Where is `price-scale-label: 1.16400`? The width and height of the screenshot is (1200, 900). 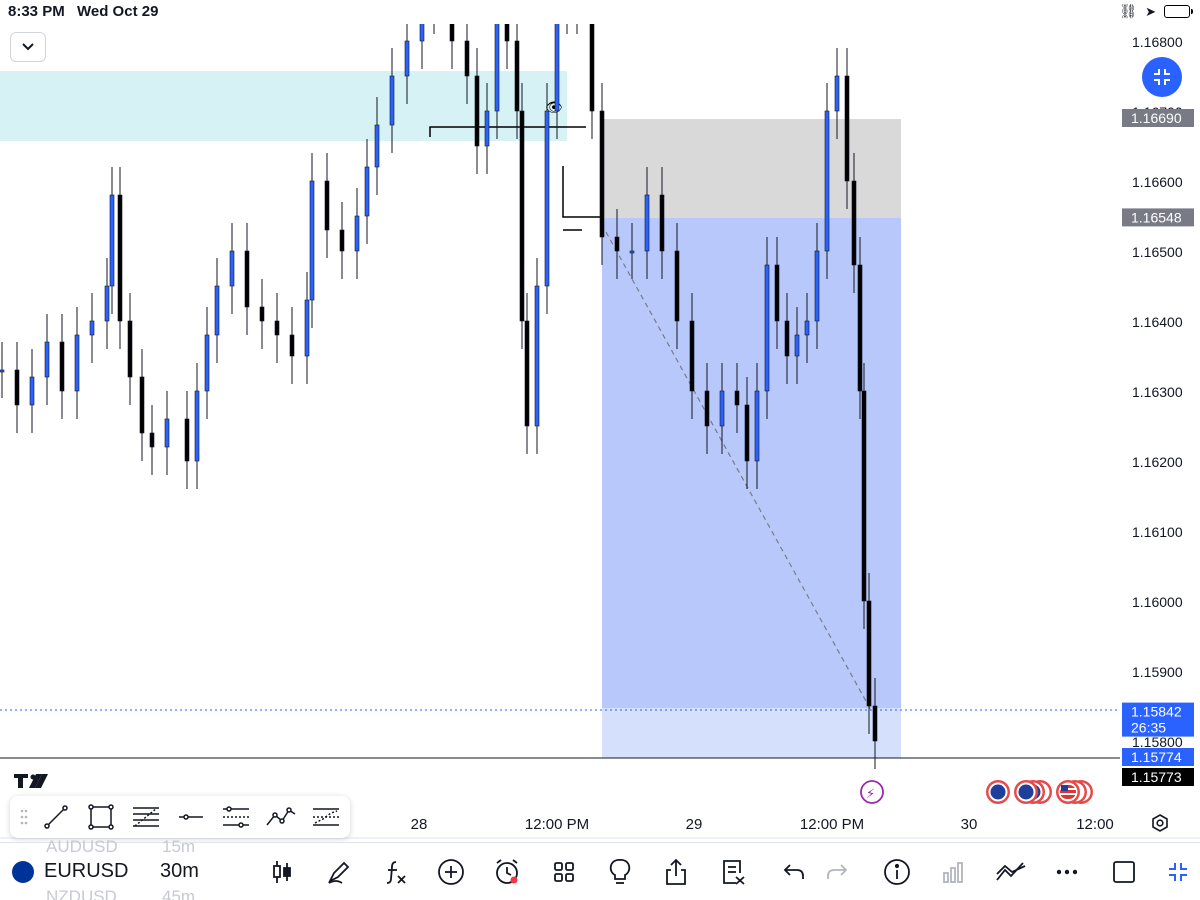 price-scale-label: 1.16400 is located at coordinates (1157, 322).